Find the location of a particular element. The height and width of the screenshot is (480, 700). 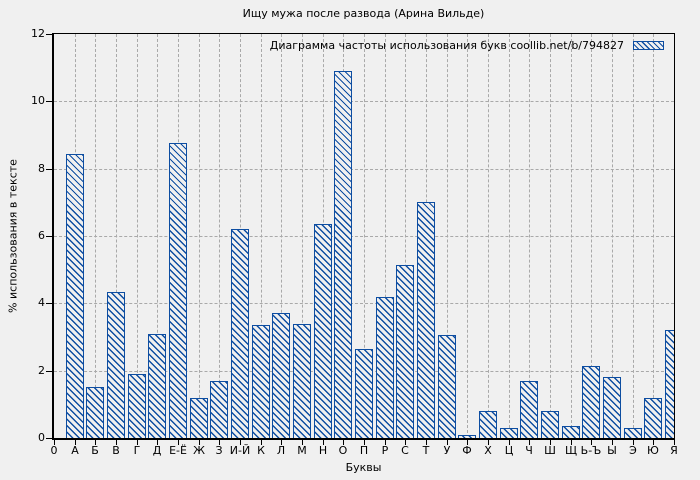

x-tick-label: В is located at coordinates (116, 450).